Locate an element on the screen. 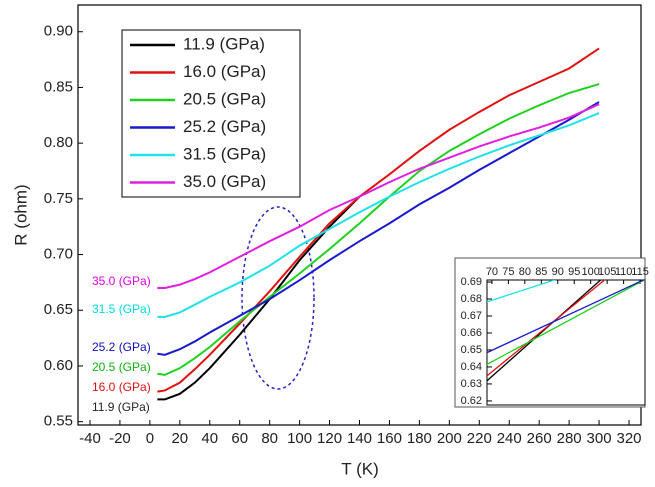  y-tick-label: 0.75 is located at coordinates (58, 198).